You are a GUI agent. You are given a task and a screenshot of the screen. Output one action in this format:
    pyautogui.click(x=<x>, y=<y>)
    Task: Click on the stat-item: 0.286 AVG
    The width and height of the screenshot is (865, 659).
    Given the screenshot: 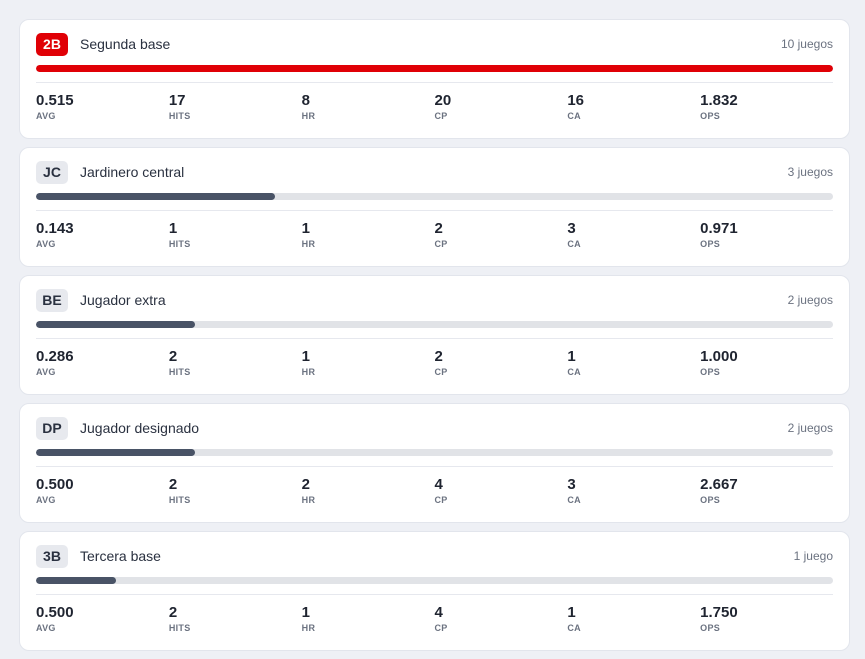 What is the action you would take?
    pyautogui.click(x=102, y=362)
    